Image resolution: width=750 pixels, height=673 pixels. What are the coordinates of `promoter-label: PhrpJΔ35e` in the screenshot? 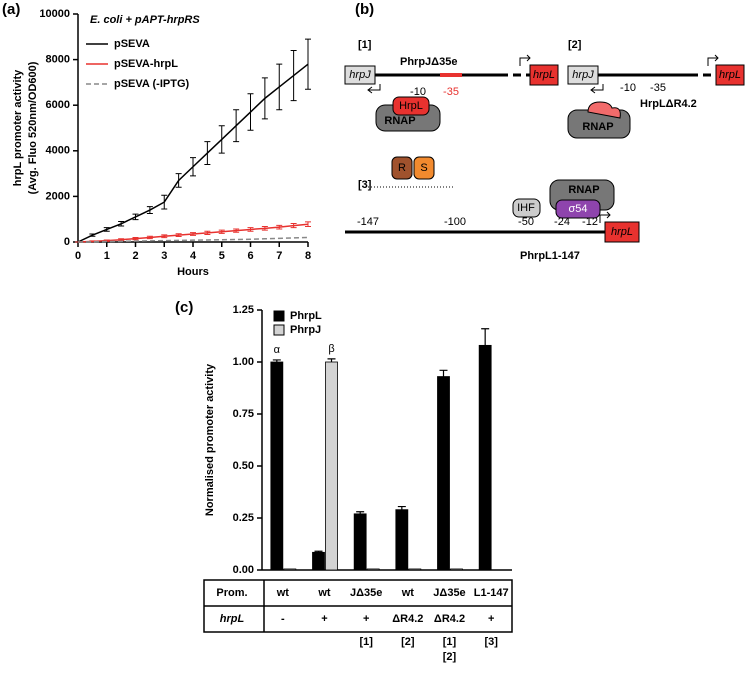 It's located at (428, 62).